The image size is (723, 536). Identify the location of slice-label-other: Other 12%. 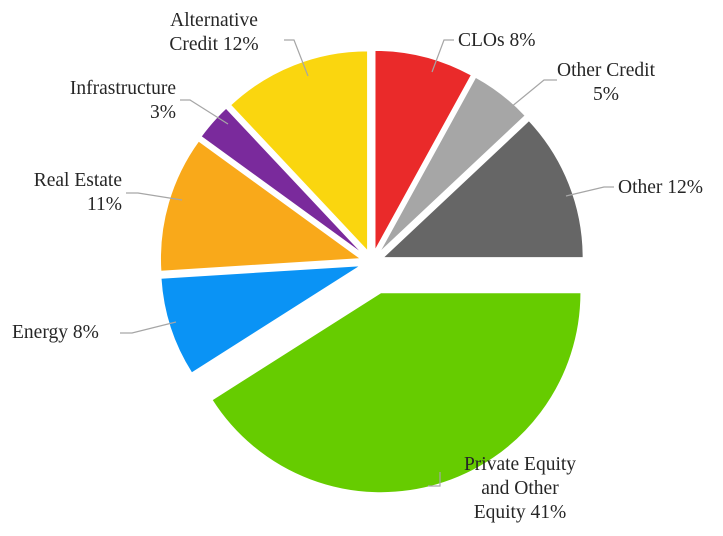
(660, 187).